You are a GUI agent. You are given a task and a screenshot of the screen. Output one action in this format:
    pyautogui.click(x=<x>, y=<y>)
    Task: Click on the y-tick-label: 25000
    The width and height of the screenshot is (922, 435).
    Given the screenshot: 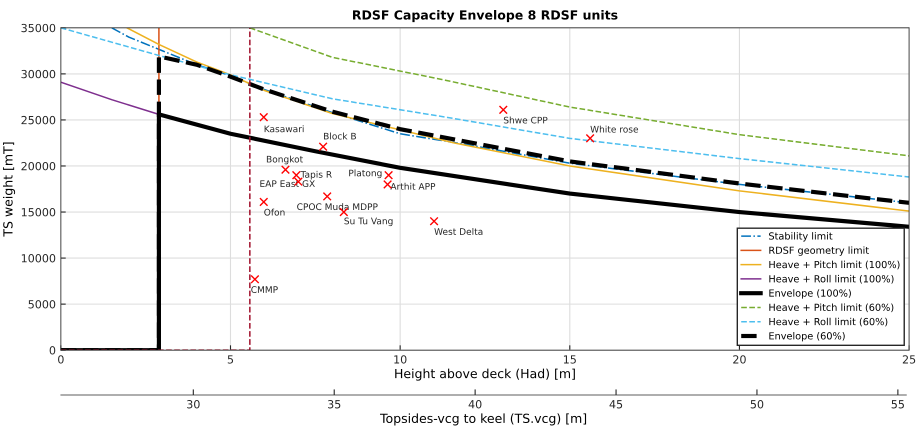 What is the action you would take?
    pyautogui.click(x=38, y=120)
    